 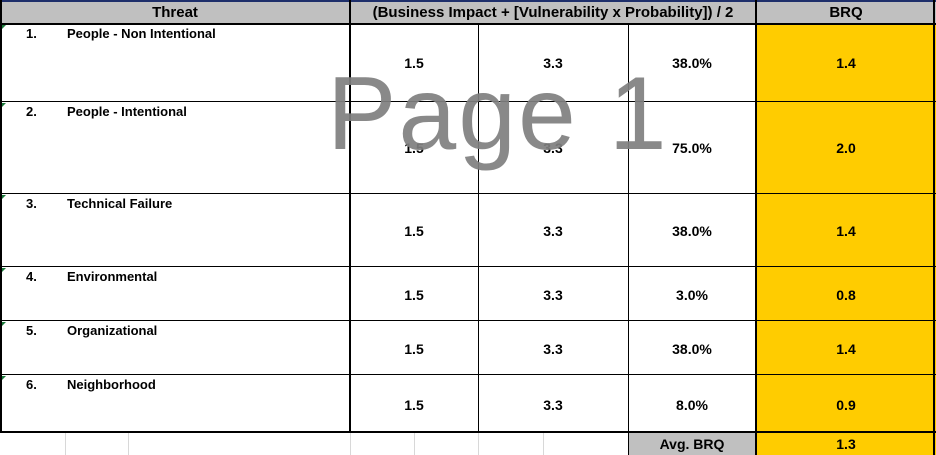 What do you see at coordinates (692, 404) in the screenshot?
I see `probability-cell: 8.0%` at bounding box center [692, 404].